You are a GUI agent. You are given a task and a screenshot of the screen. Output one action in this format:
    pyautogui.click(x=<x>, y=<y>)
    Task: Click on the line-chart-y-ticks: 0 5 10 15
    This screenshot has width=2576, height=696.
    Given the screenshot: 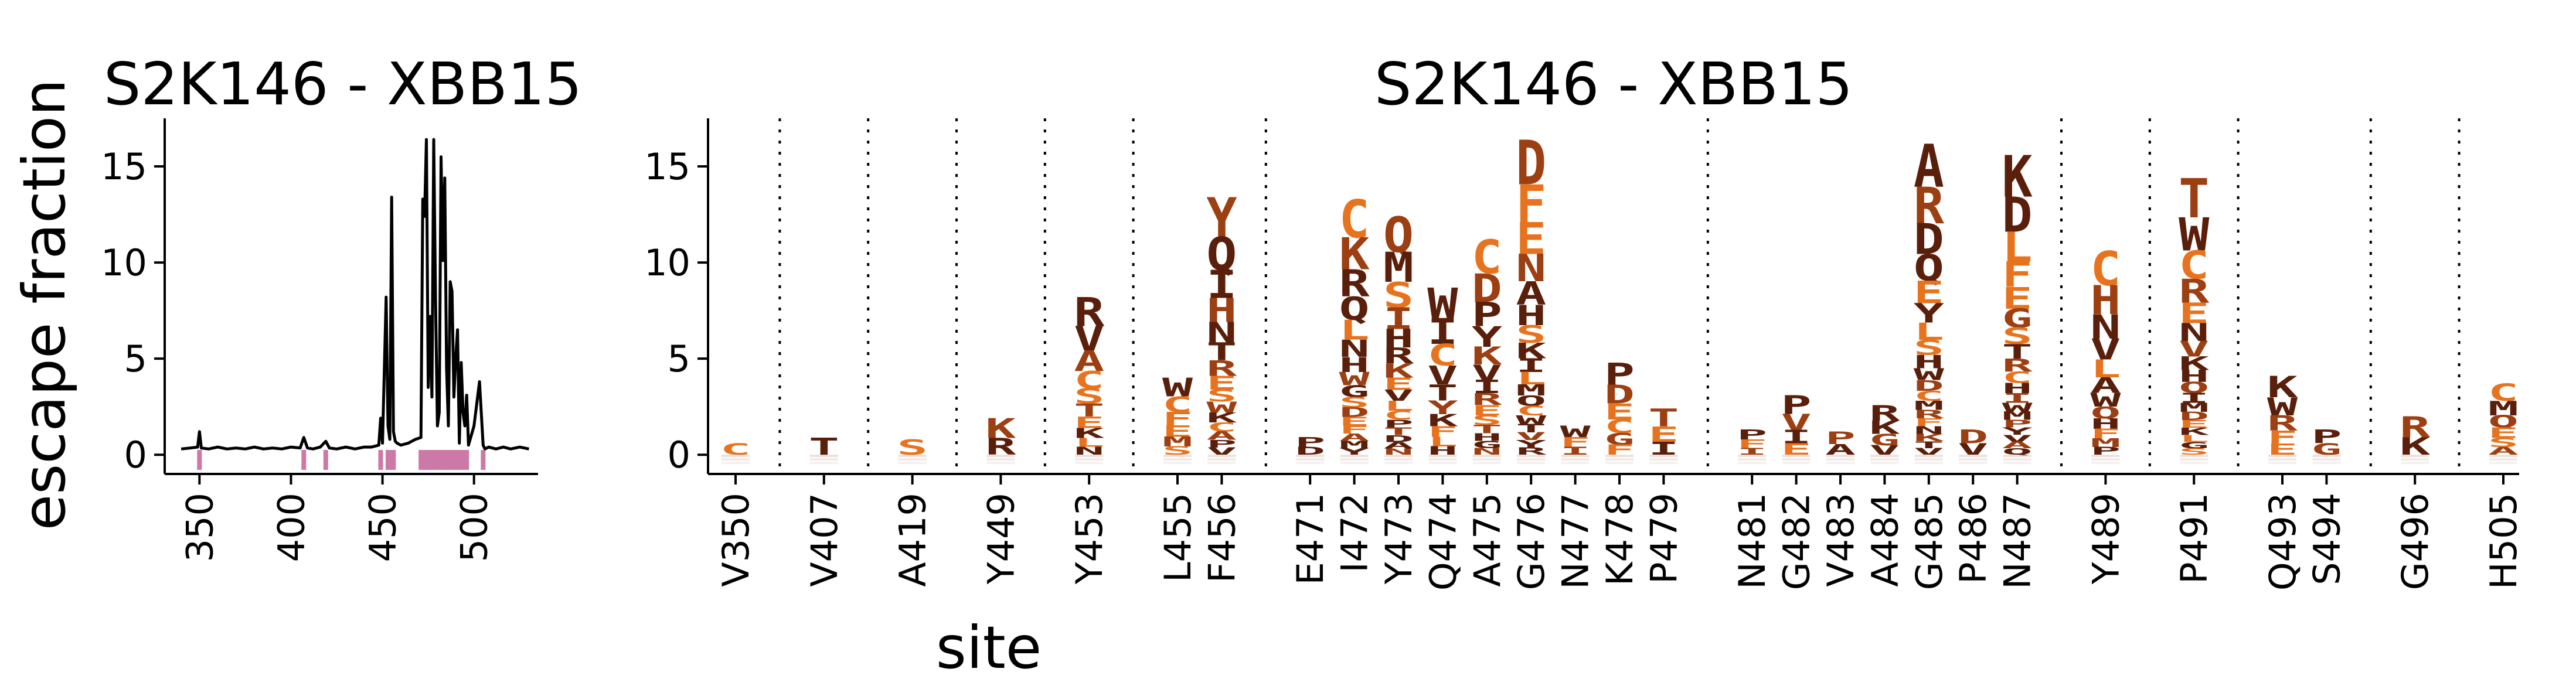 What is the action you would take?
    pyautogui.click(x=133, y=310)
    